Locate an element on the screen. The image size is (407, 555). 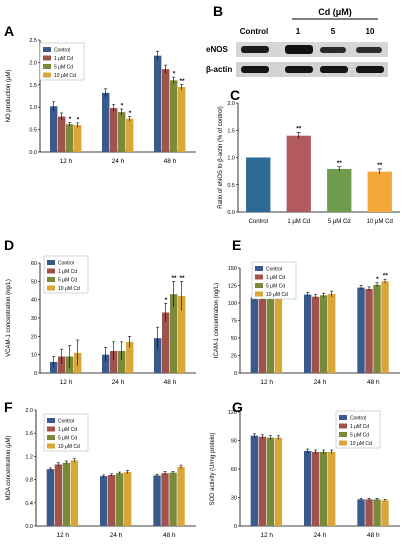
legend: Control 1 μM Cd 5 μM Cd 10 μM Cd is located at coordinates (358, 429).